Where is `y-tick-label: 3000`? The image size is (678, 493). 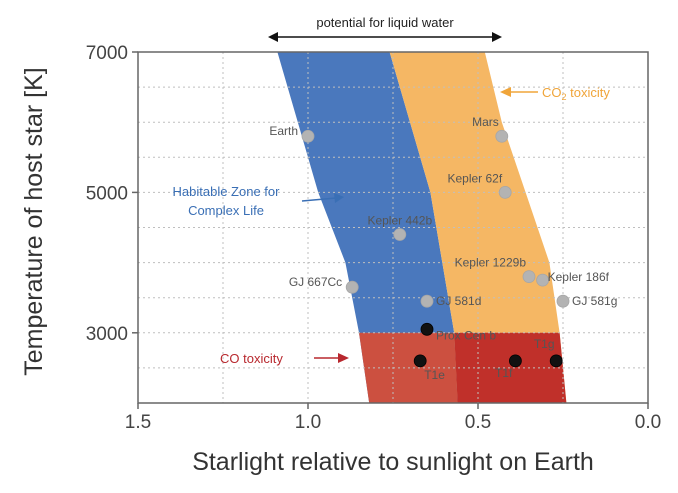
y-tick-label: 3000 is located at coordinates (107, 334).